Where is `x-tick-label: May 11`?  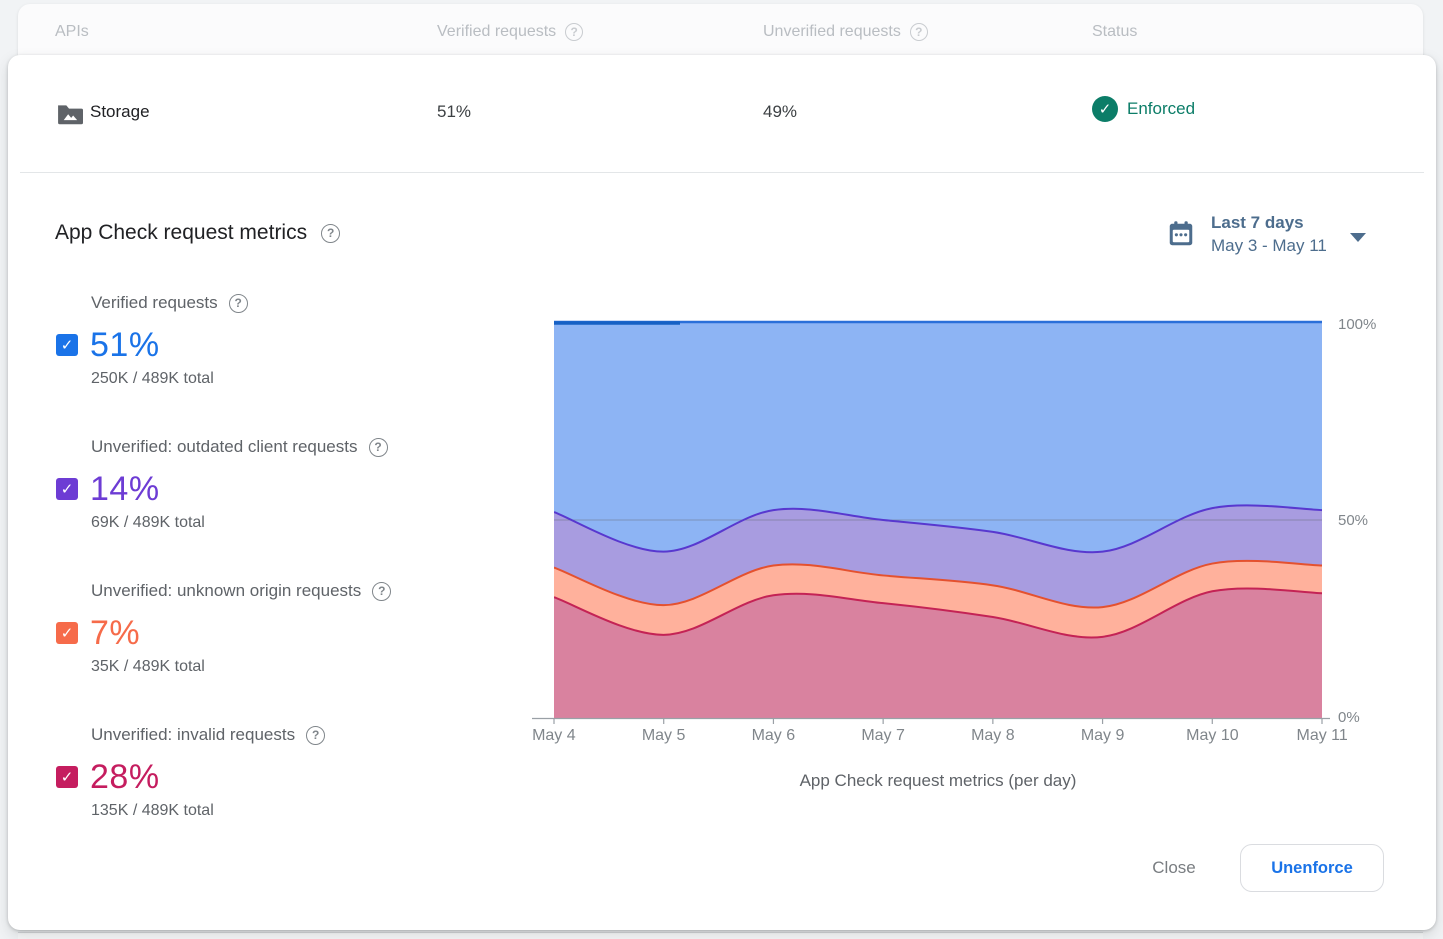 x-tick-label: May 11 is located at coordinates (1322, 735).